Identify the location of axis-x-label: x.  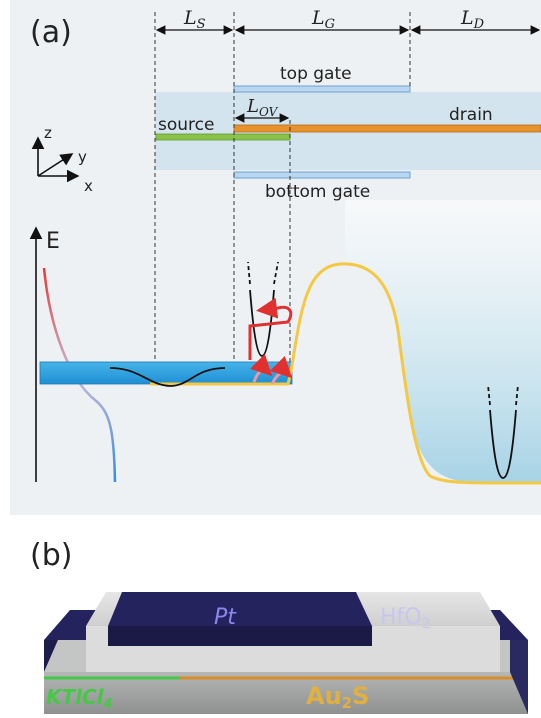
(88, 186).